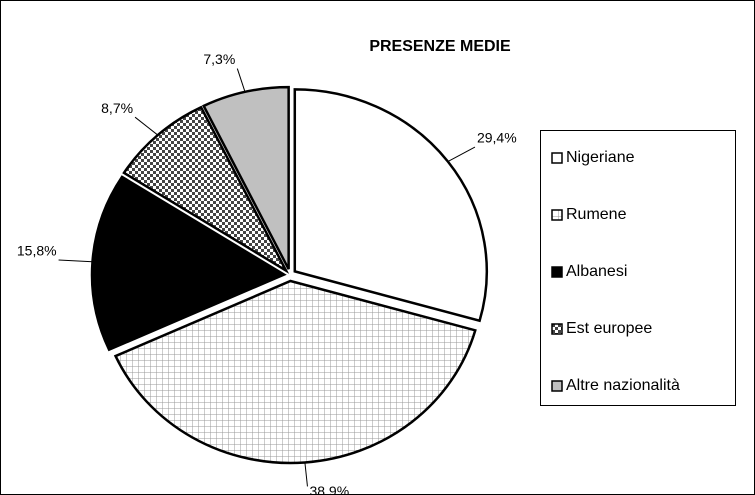  I want to click on legend-label: Rumene, so click(596, 214).